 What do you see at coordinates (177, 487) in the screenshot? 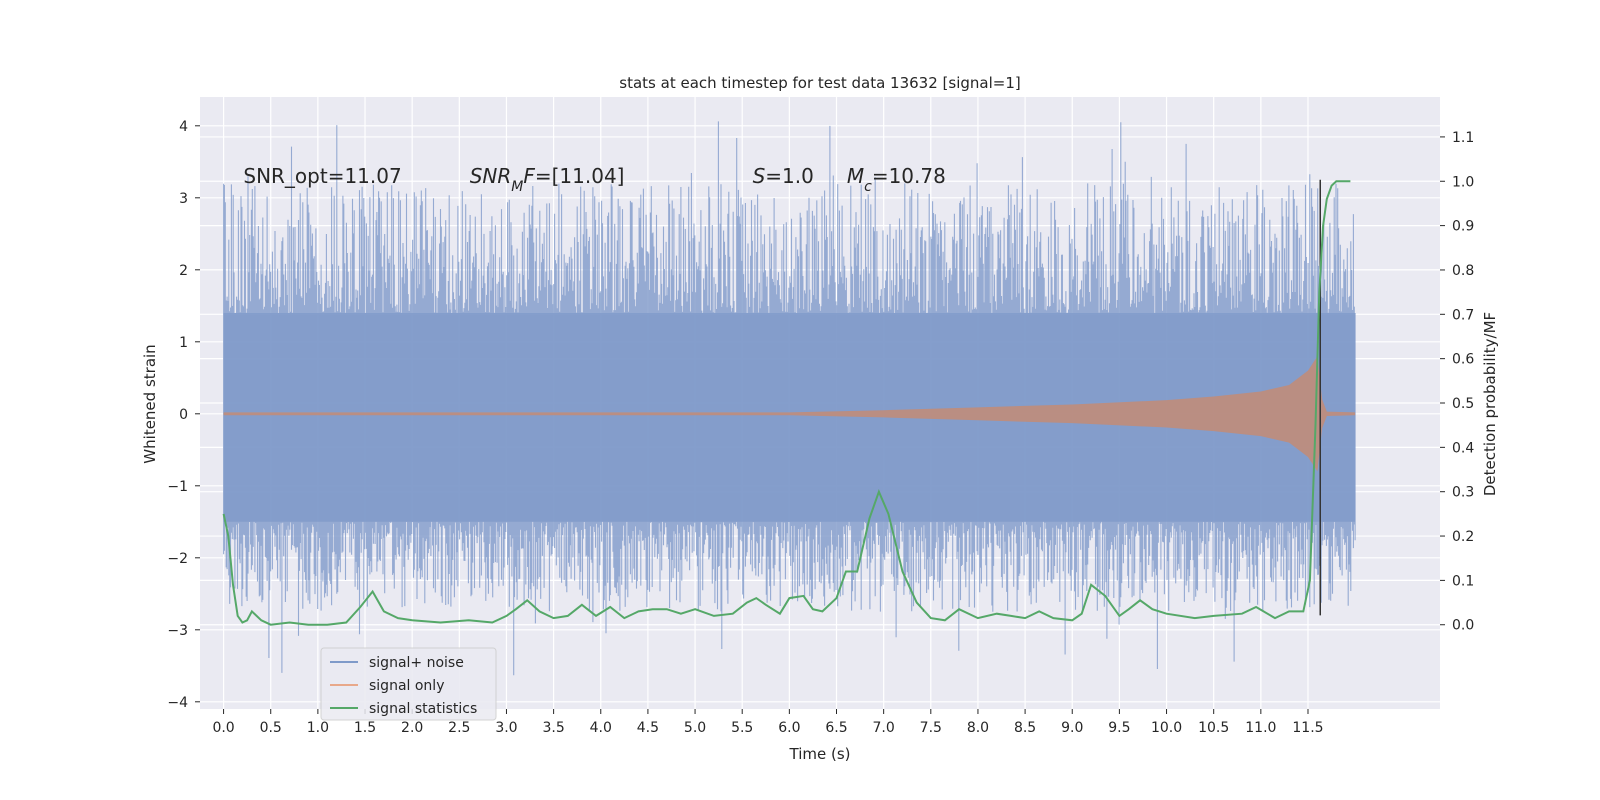
I see `y-tick-label: −1` at bounding box center [177, 487].